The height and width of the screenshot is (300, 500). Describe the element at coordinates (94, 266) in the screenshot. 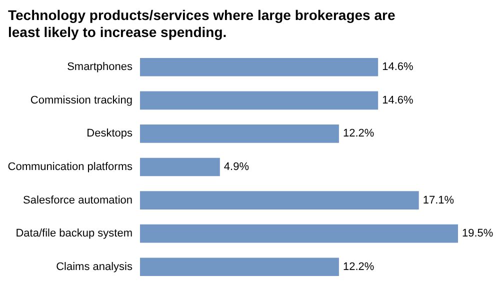

I see `y-tick-label: Claims analysis` at that location.